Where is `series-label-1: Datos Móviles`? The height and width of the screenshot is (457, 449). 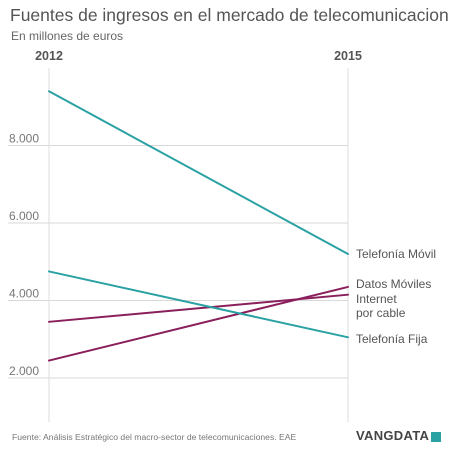 series-label-1: Datos Móviles is located at coordinates (393, 284).